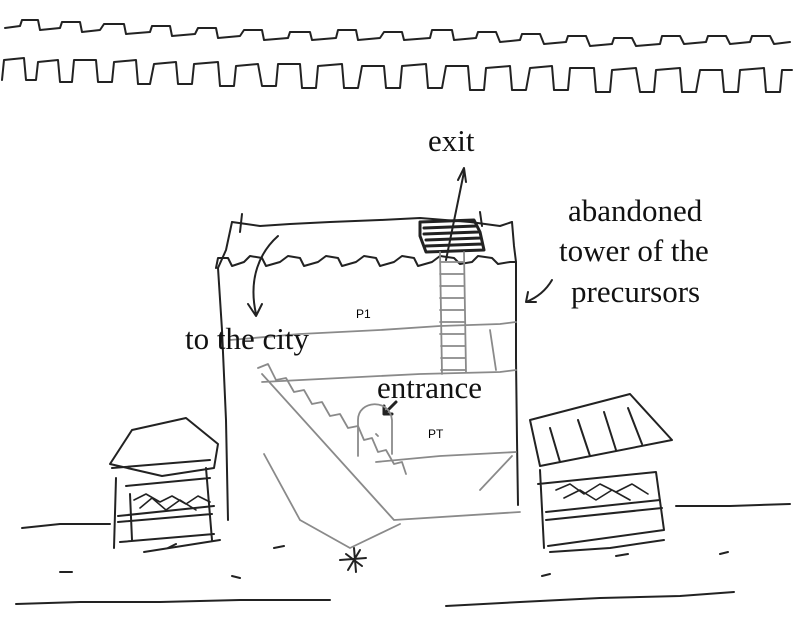  Describe the element at coordinates (390, 408) in the screenshot. I see `entrance-arrow` at that location.